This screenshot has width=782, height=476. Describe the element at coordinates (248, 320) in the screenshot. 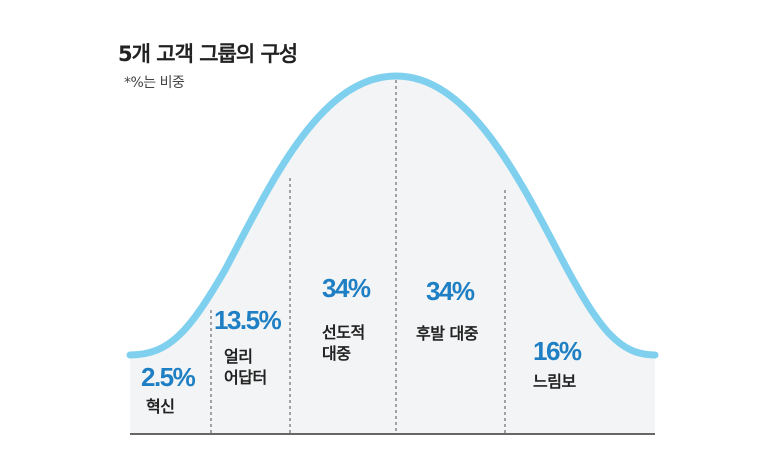

I see `segment-early-adopters-percent: 13.5%` at that location.